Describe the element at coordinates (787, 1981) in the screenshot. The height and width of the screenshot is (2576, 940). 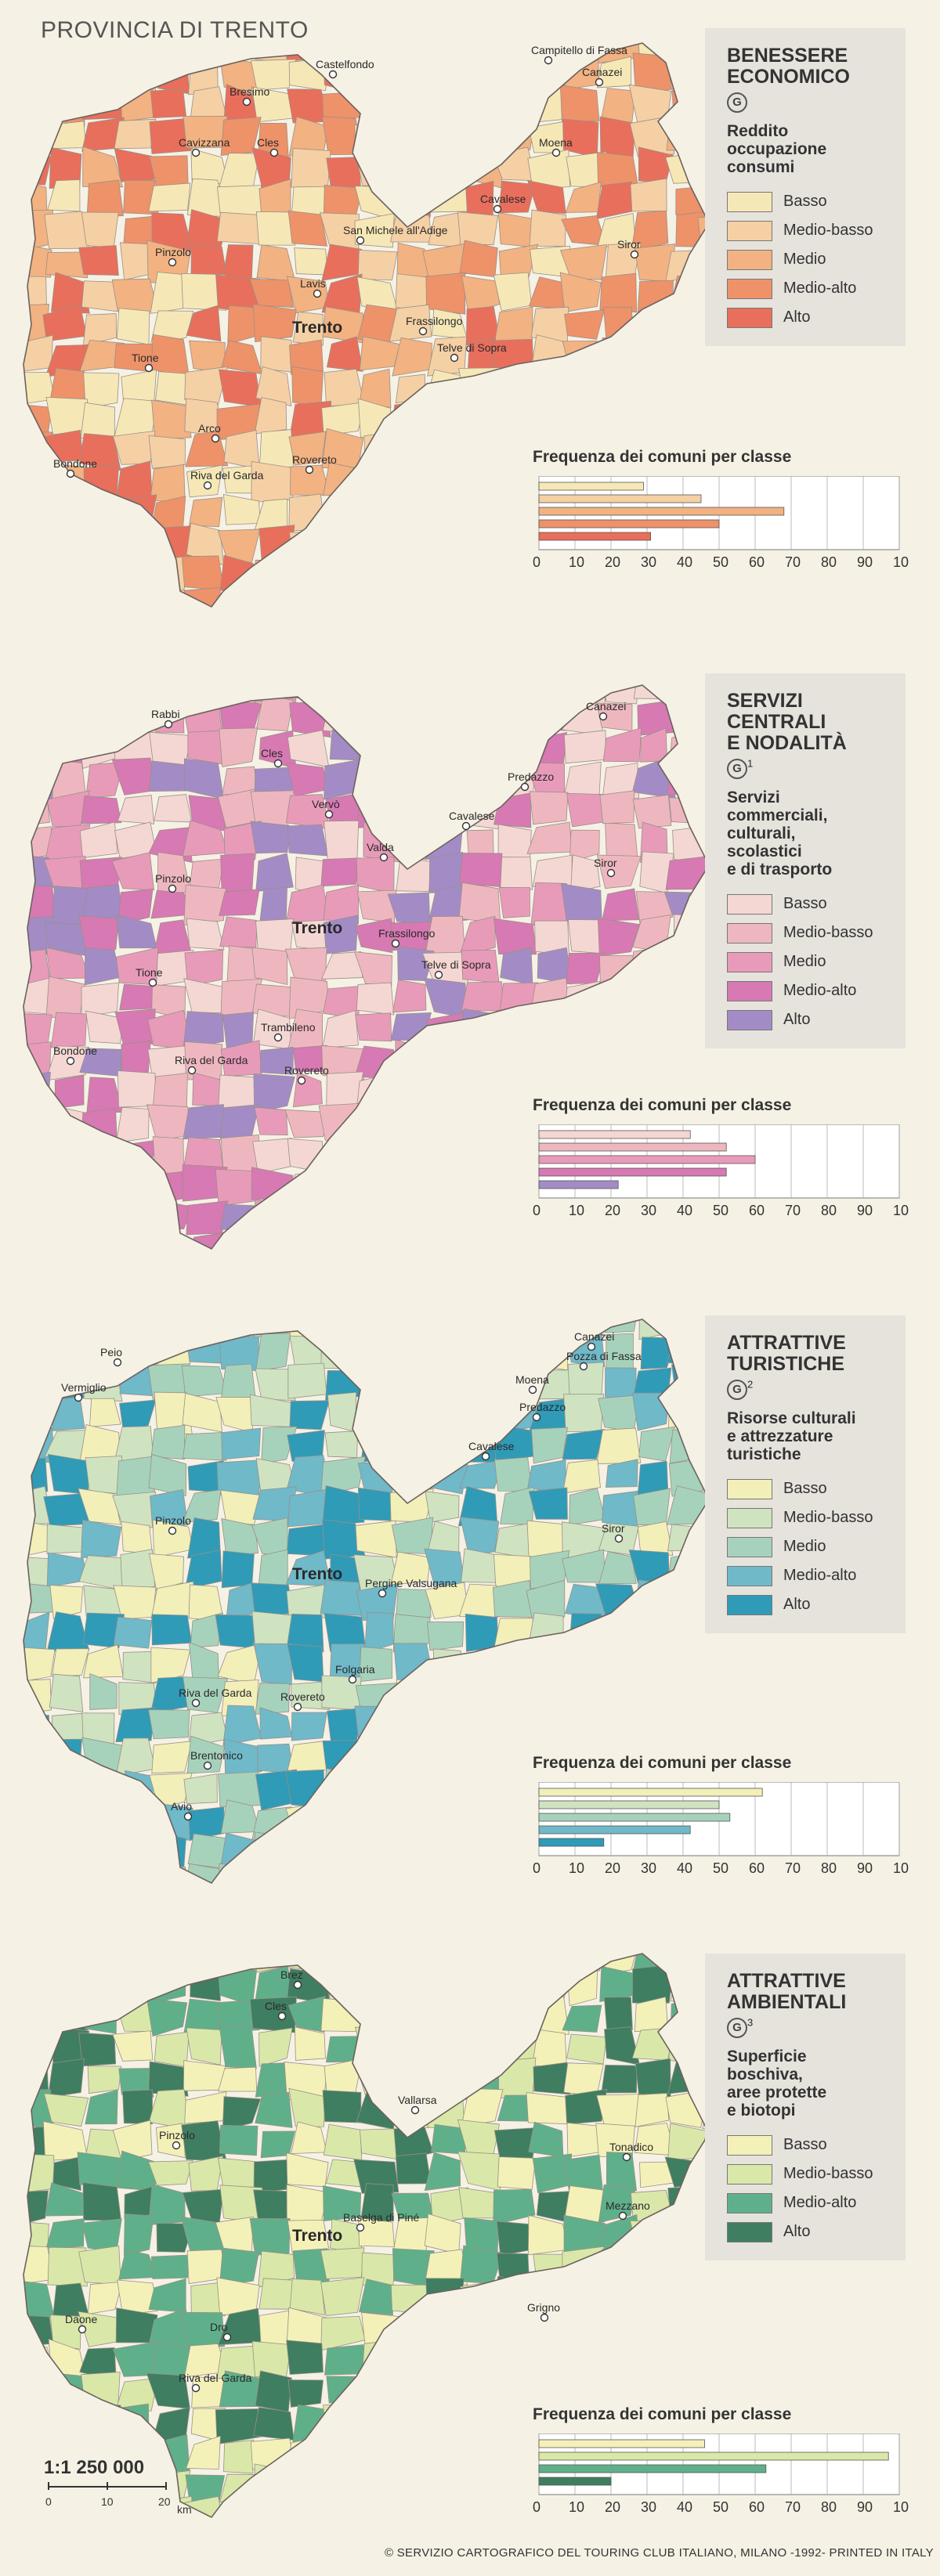
I see `legend-title-line: ATTRATTIVE` at that location.